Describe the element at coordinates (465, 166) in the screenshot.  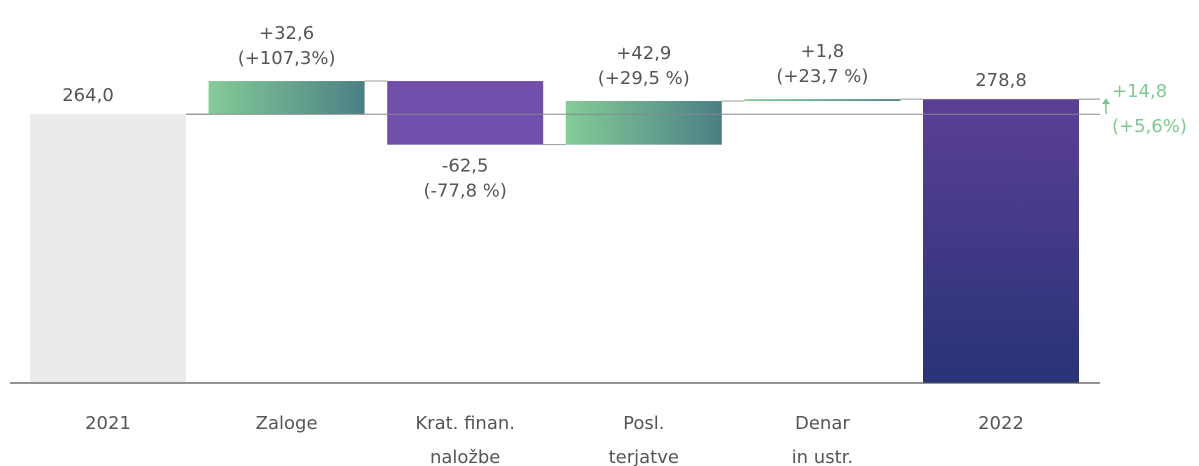
I see `value-label: -62,5` at that location.